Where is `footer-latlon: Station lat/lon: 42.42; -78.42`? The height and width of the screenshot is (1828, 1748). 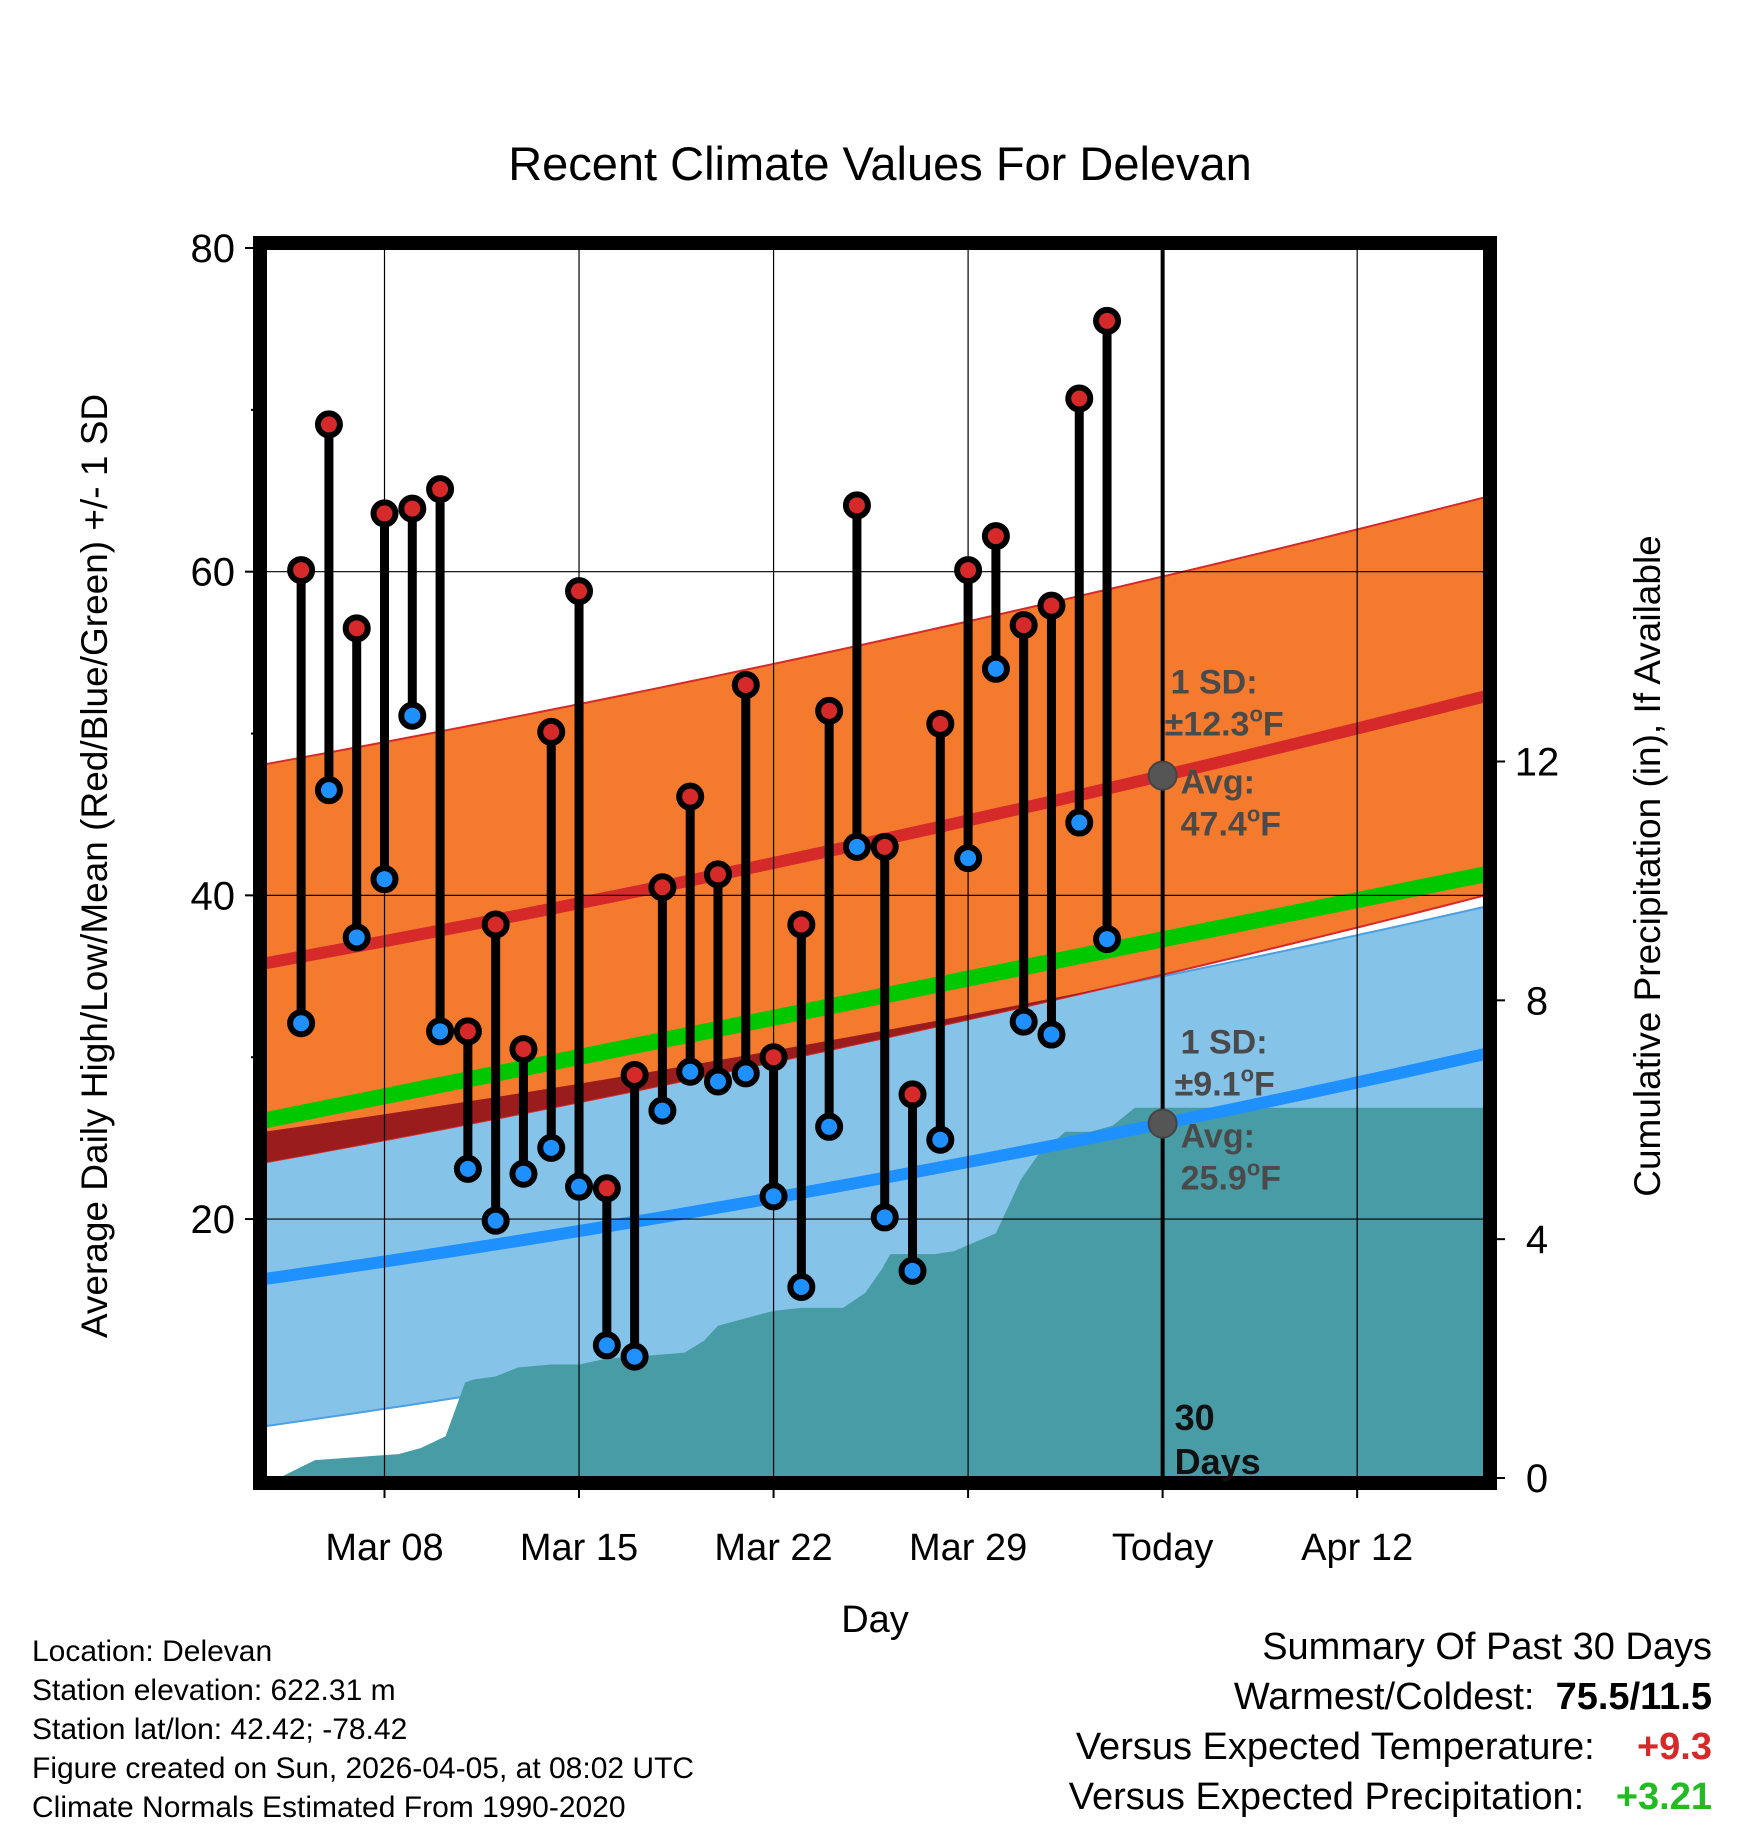 footer-latlon: Station lat/lon: 42.42; -78.42 is located at coordinates (220, 1729).